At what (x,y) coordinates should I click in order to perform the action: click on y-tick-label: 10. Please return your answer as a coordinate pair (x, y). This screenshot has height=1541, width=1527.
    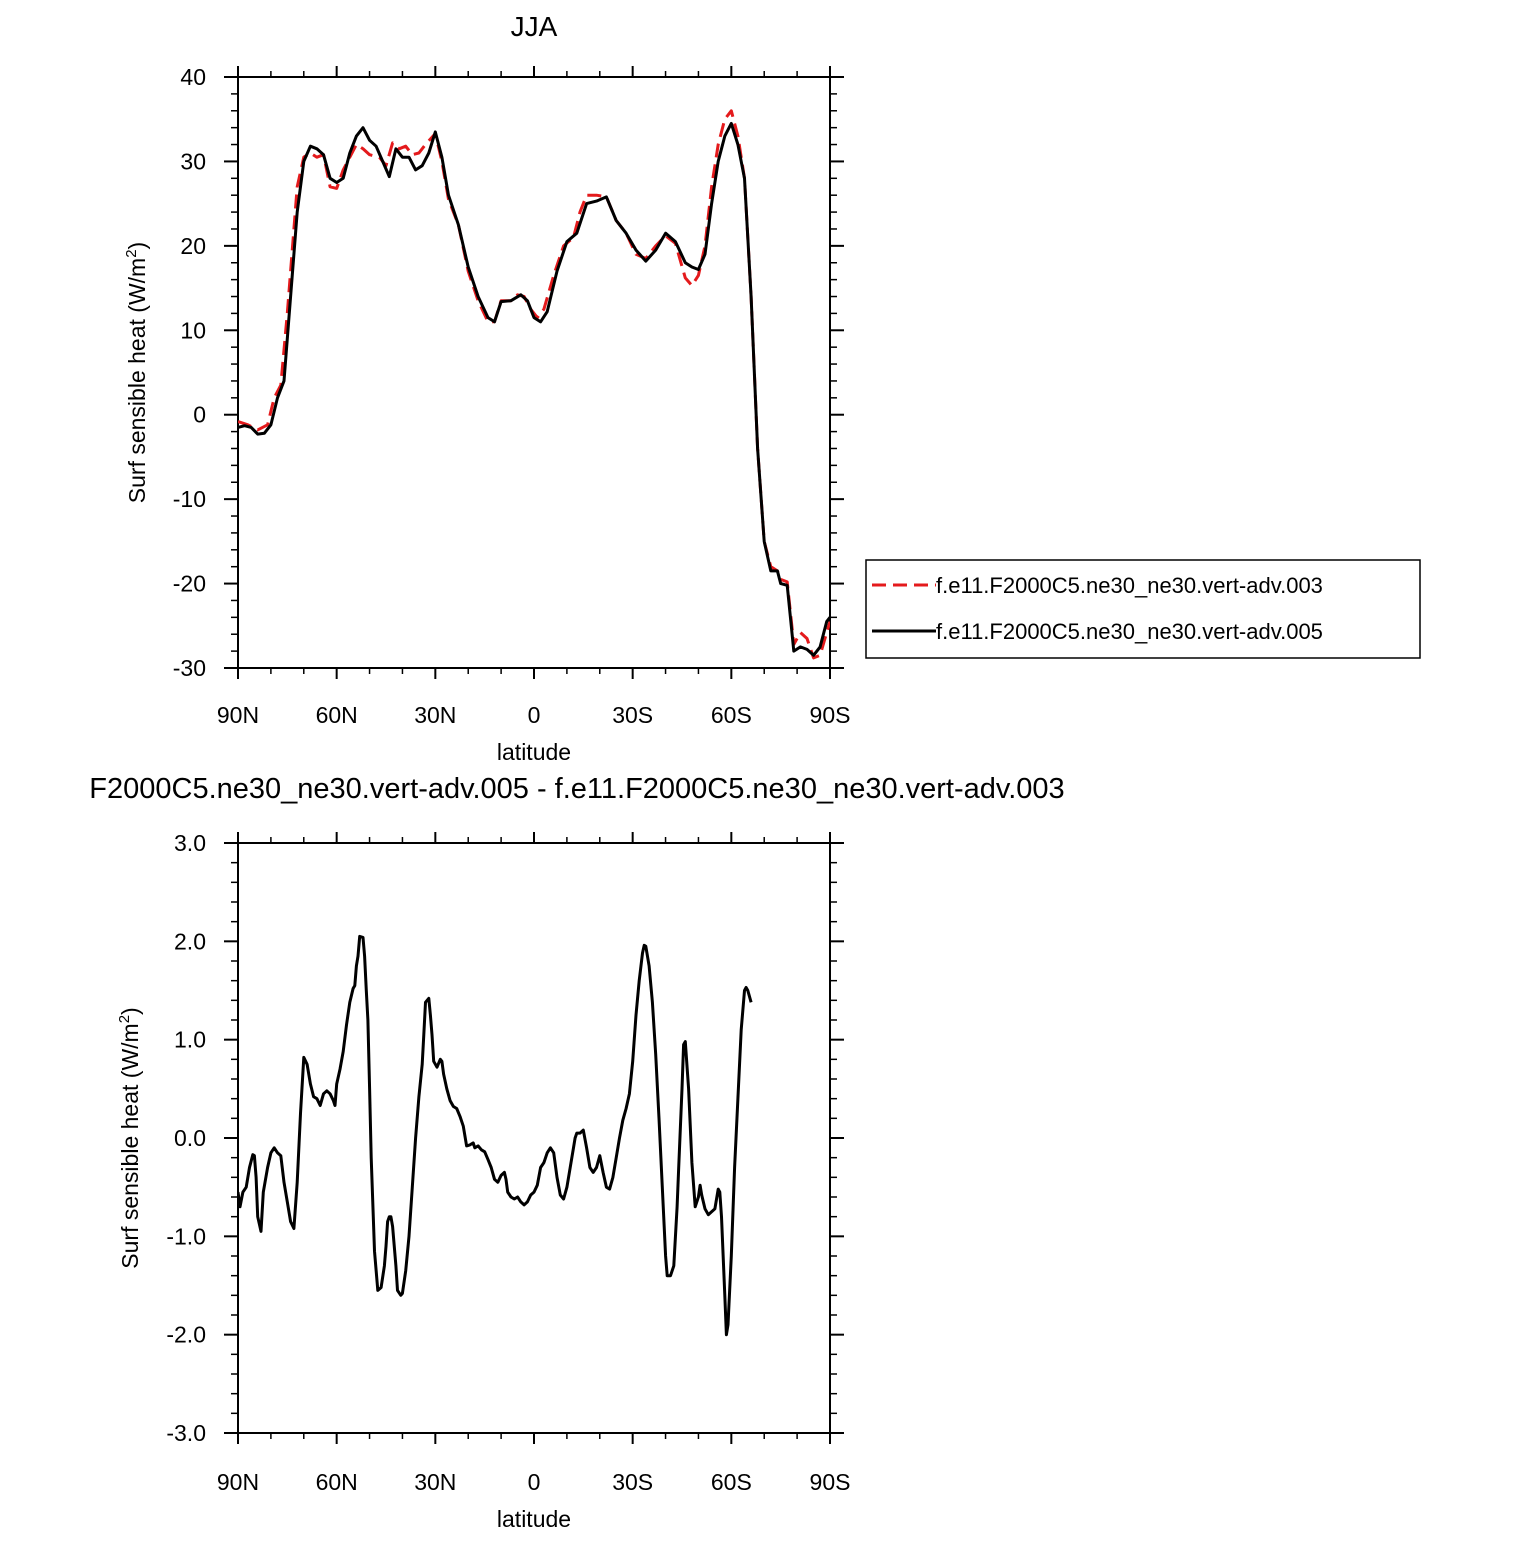
    Looking at the image, I should click on (193, 330).